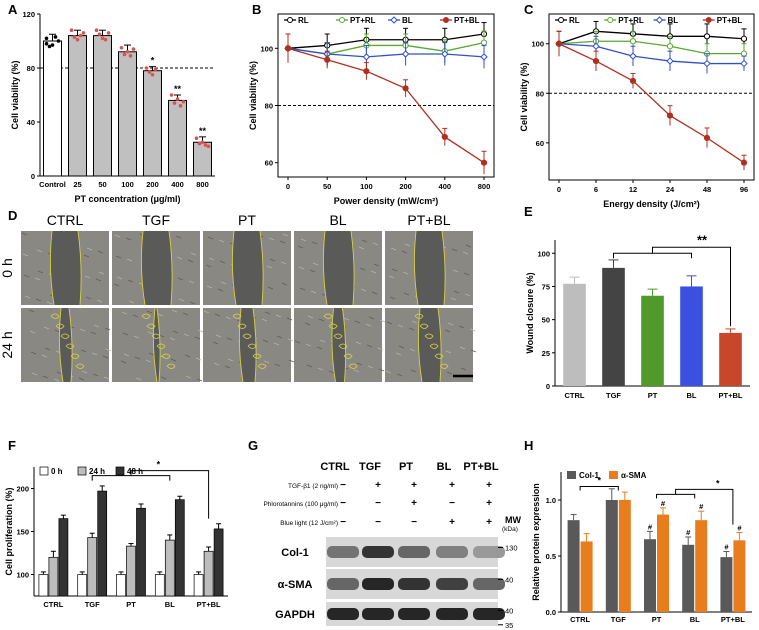 This screenshot has width=759, height=630. Describe the element at coordinates (65, 220) in the screenshot. I see `micrograph-column-label: CTRL` at that location.